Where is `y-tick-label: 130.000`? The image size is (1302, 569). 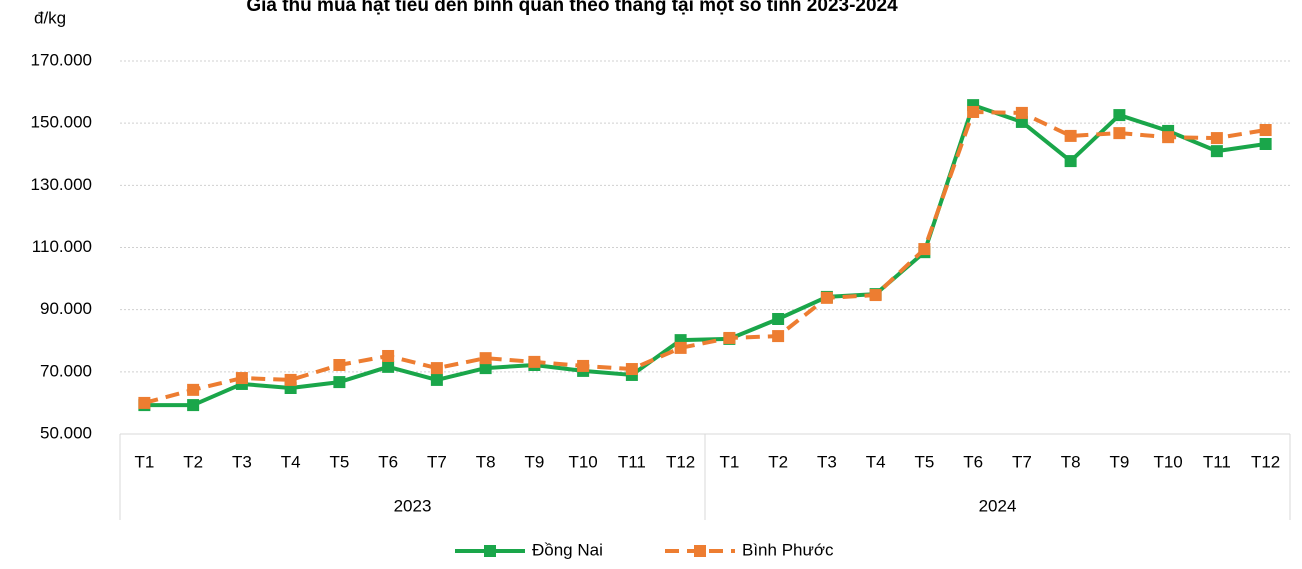
y-tick-label: 130.000 is located at coordinates (61, 184).